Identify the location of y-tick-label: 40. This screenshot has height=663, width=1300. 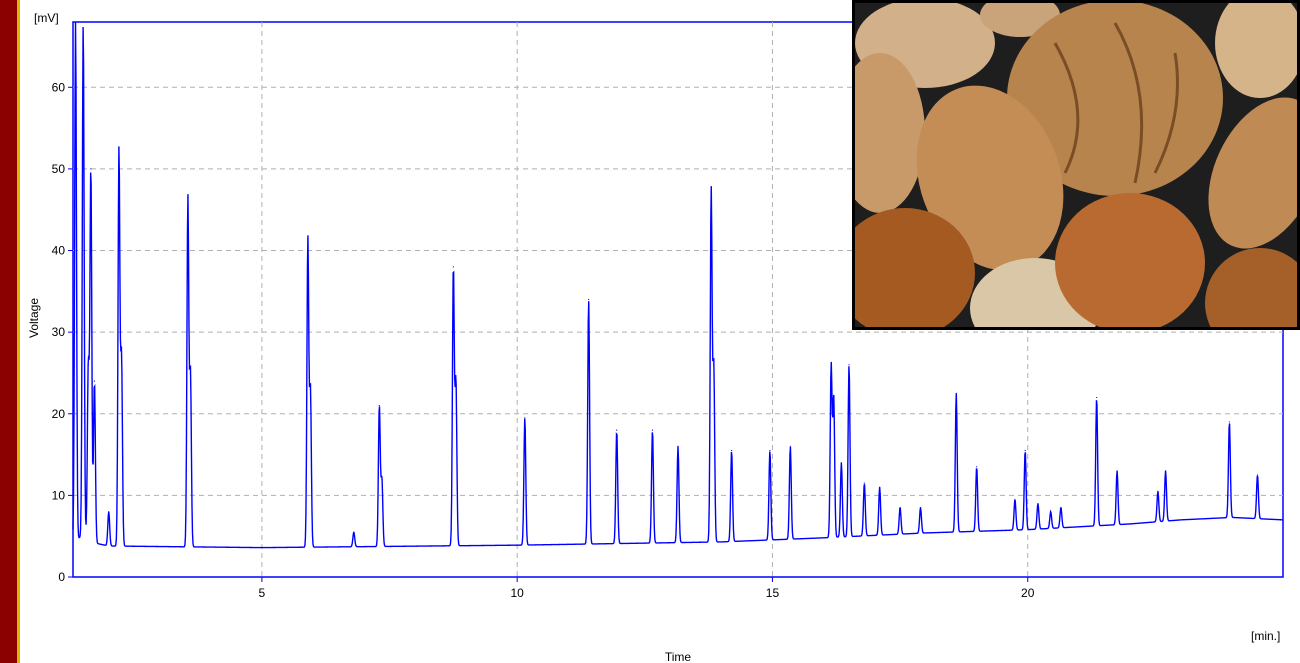
(59, 251).